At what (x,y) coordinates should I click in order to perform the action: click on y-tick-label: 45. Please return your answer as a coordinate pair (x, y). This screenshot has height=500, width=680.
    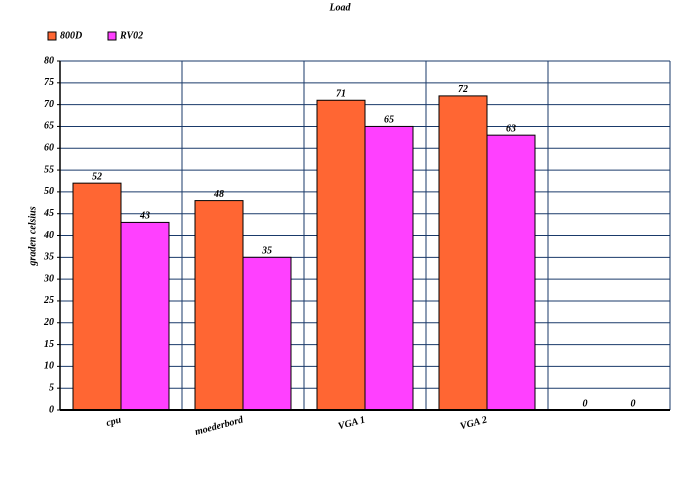
    Looking at the image, I should click on (48, 213).